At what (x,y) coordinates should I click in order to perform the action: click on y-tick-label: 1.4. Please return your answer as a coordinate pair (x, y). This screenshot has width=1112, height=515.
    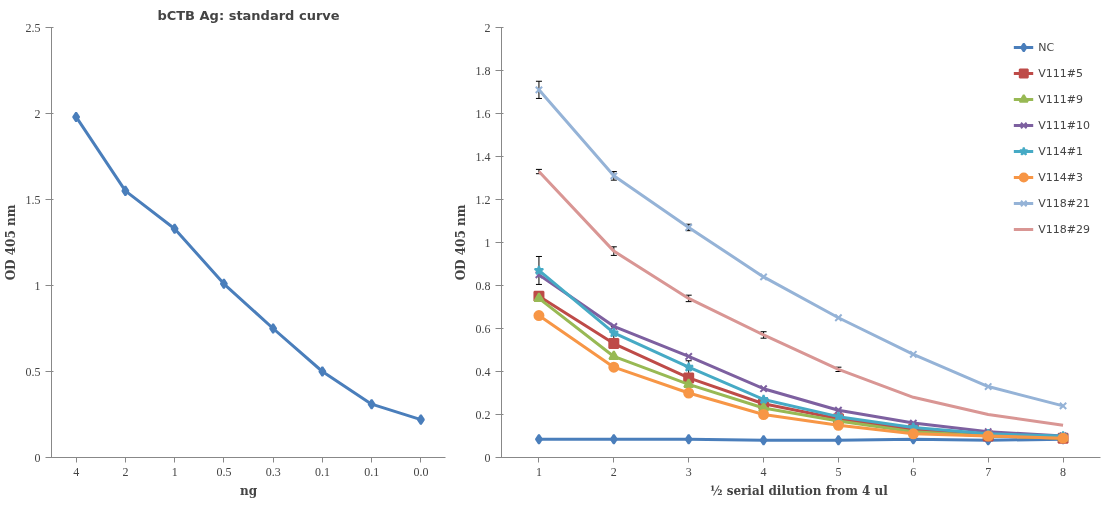
    Looking at the image, I should click on (483, 156).